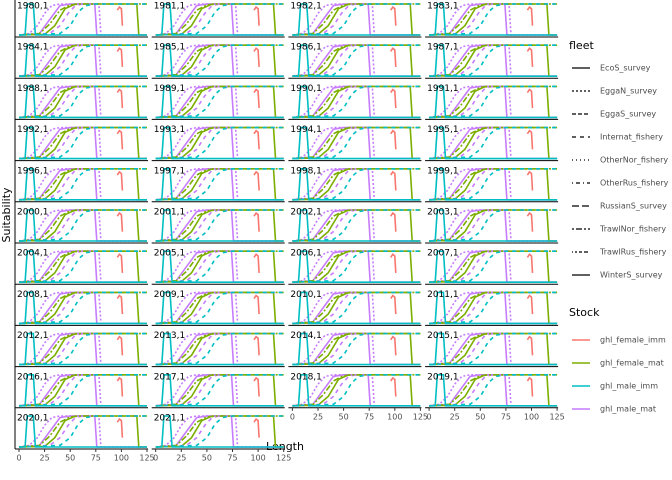 The image size is (672, 480). I want to click on facet-label: 1995,1, so click(443, 130).